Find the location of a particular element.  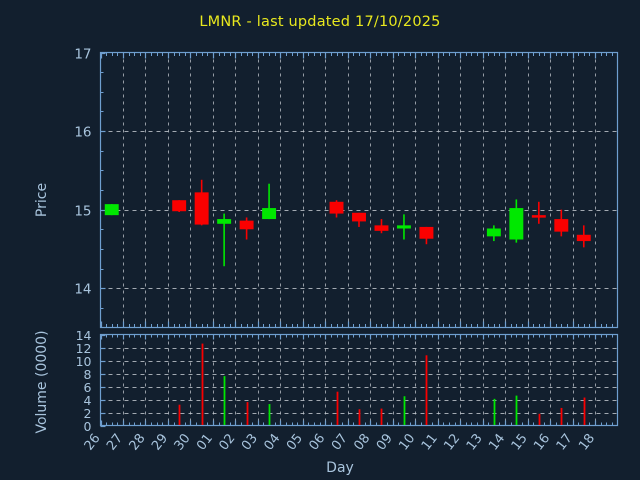

x-tick-label: 04 is located at coordinates (272, 442).